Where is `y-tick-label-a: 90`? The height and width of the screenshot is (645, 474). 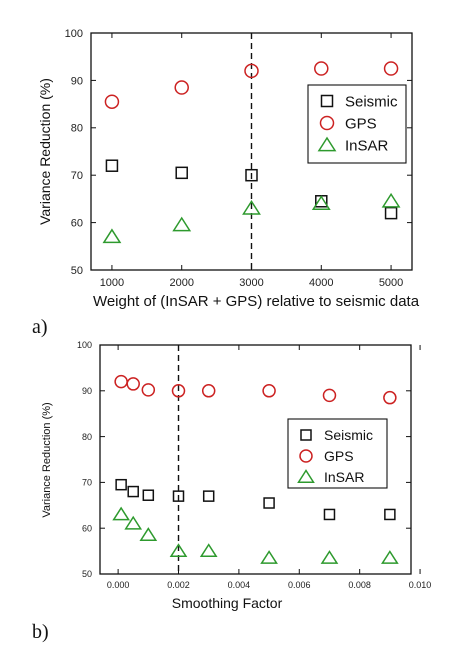
y-tick-label-a: 90 is located at coordinates (77, 81).